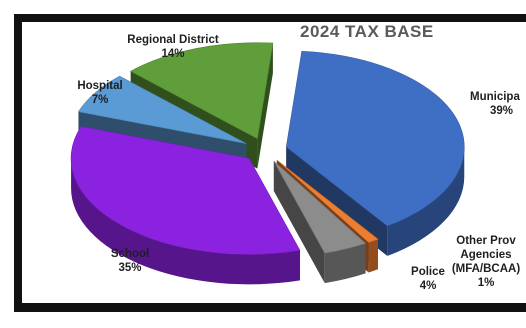  What do you see at coordinates (502, 111) in the screenshot?
I see `label-municipal-pct: 39%` at bounding box center [502, 111].